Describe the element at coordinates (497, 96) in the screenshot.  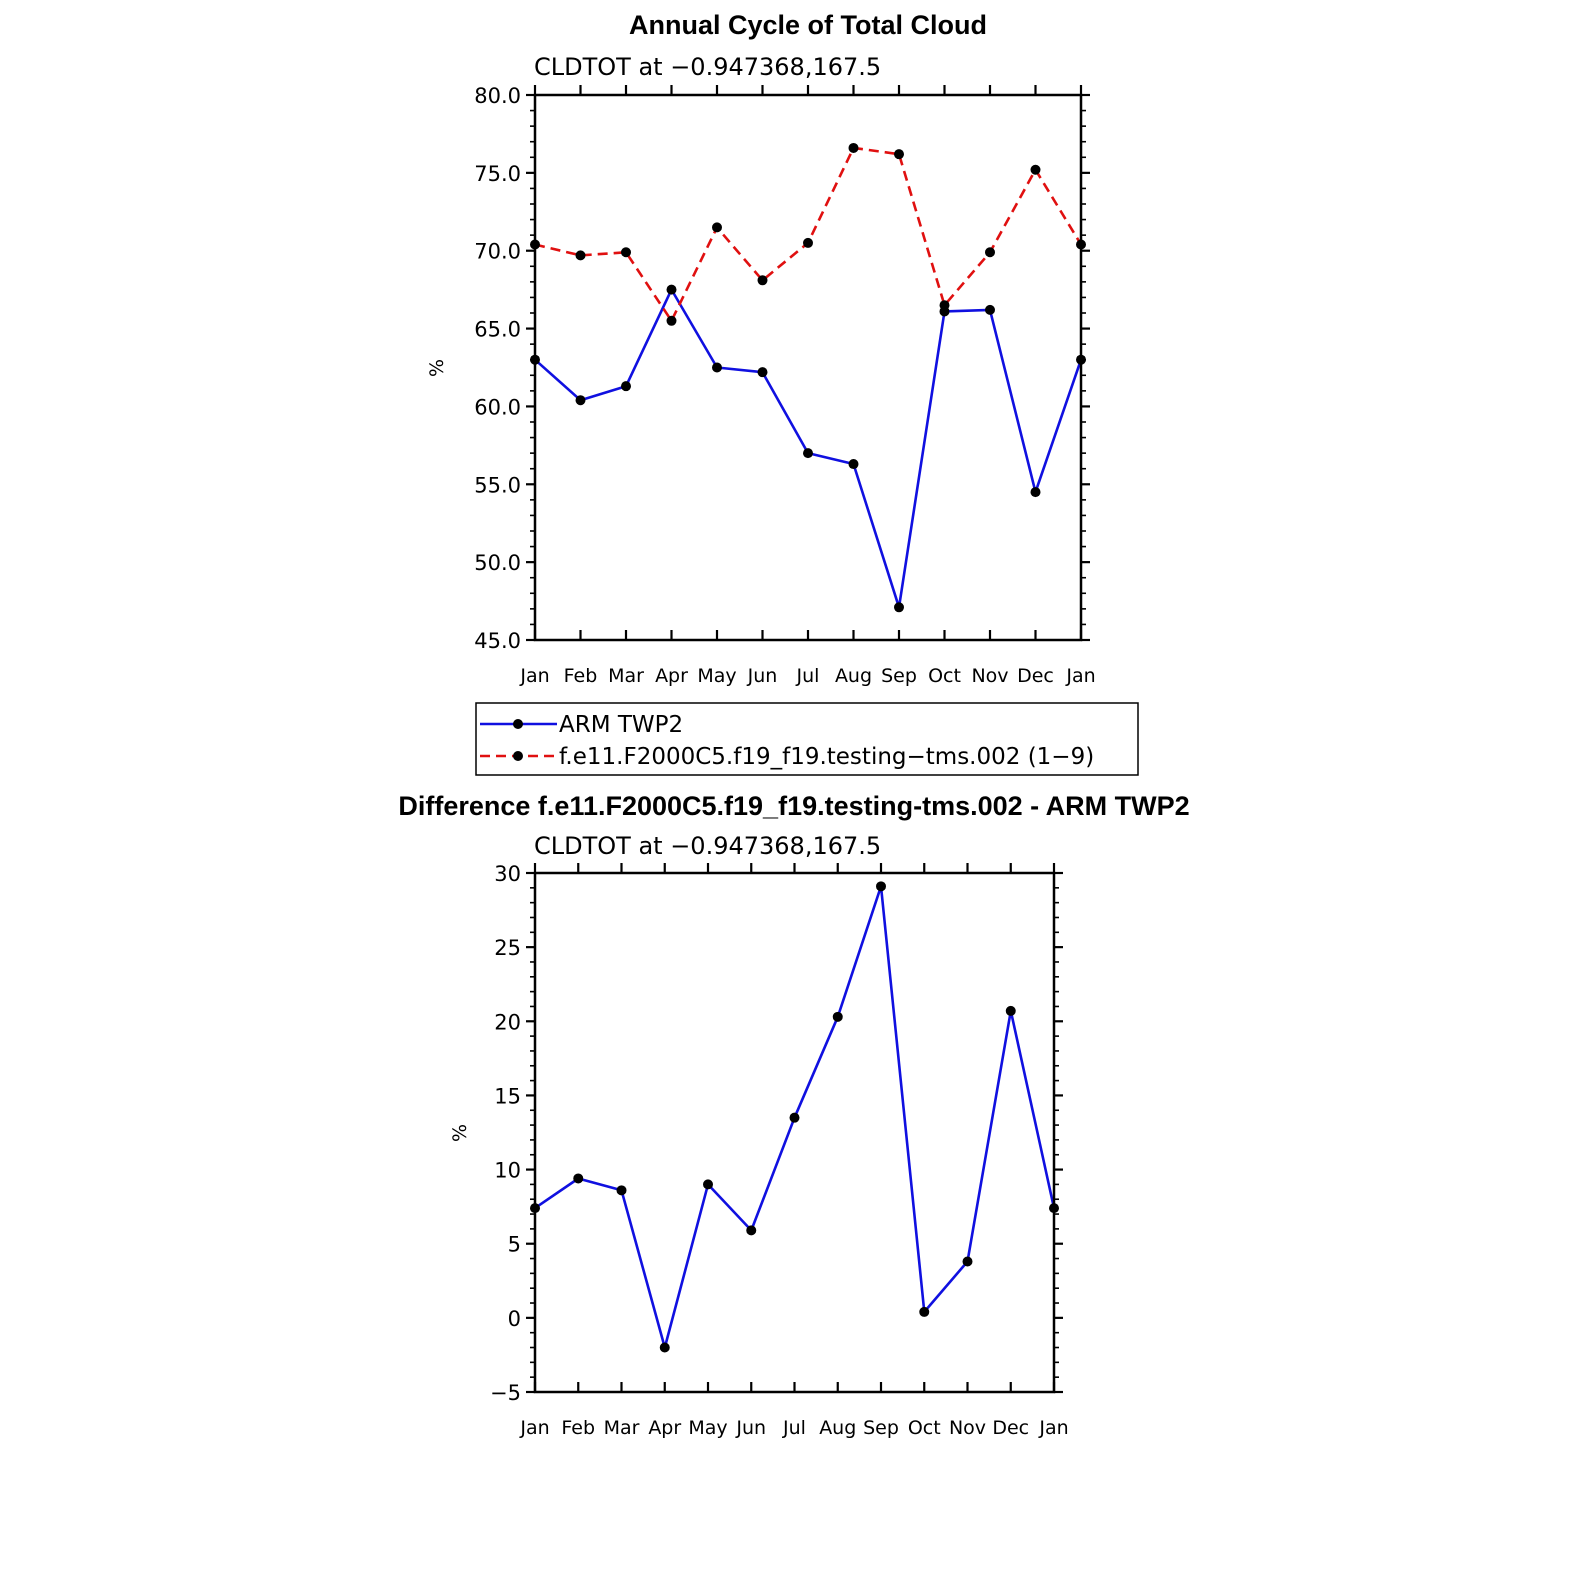
I see `y-tick-label: 80.0` at that location.